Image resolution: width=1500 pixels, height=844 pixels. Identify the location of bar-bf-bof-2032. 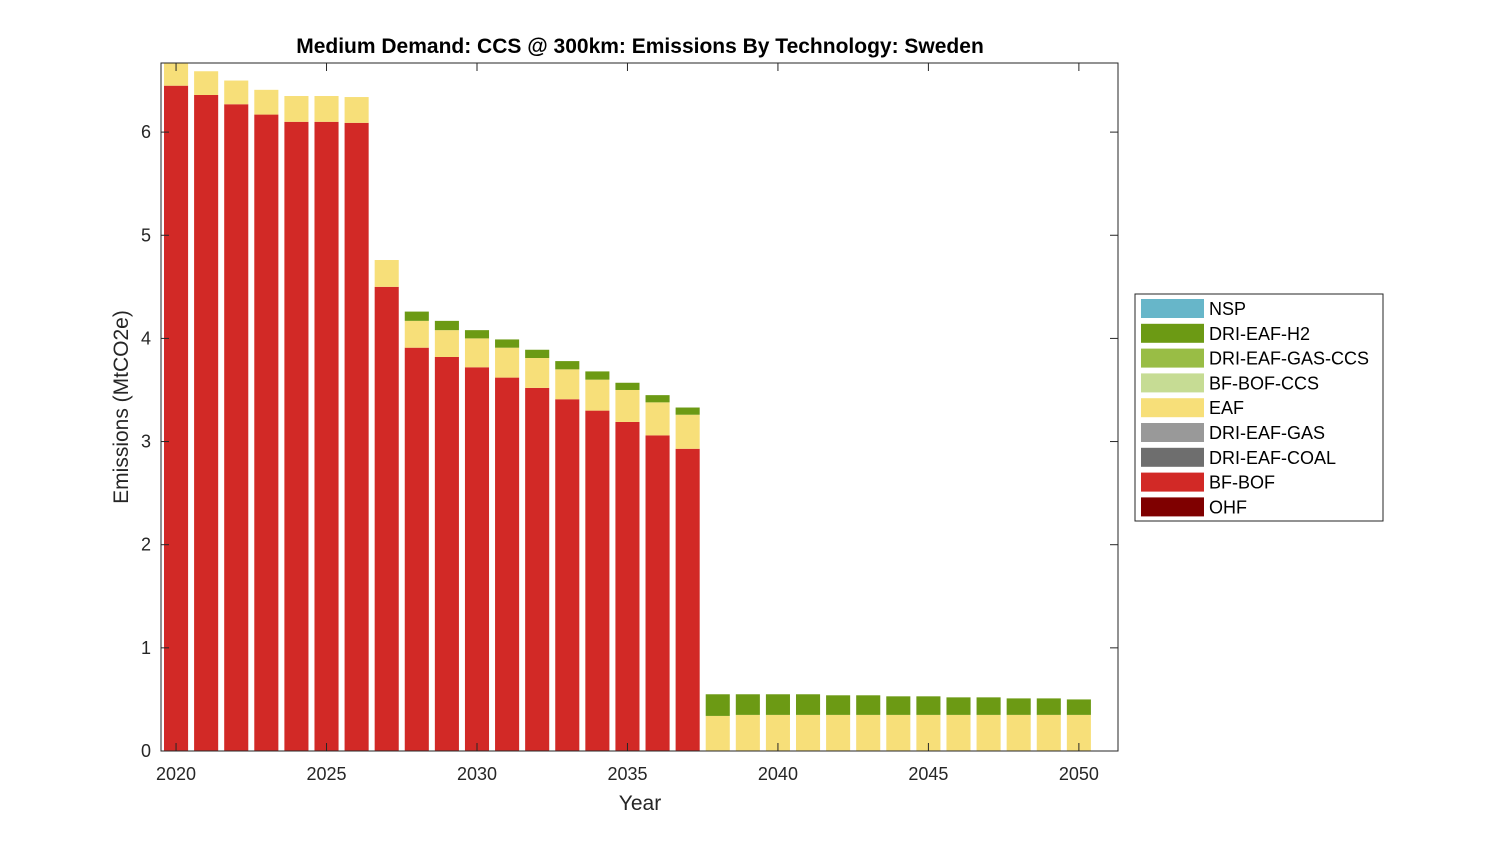
(537, 569).